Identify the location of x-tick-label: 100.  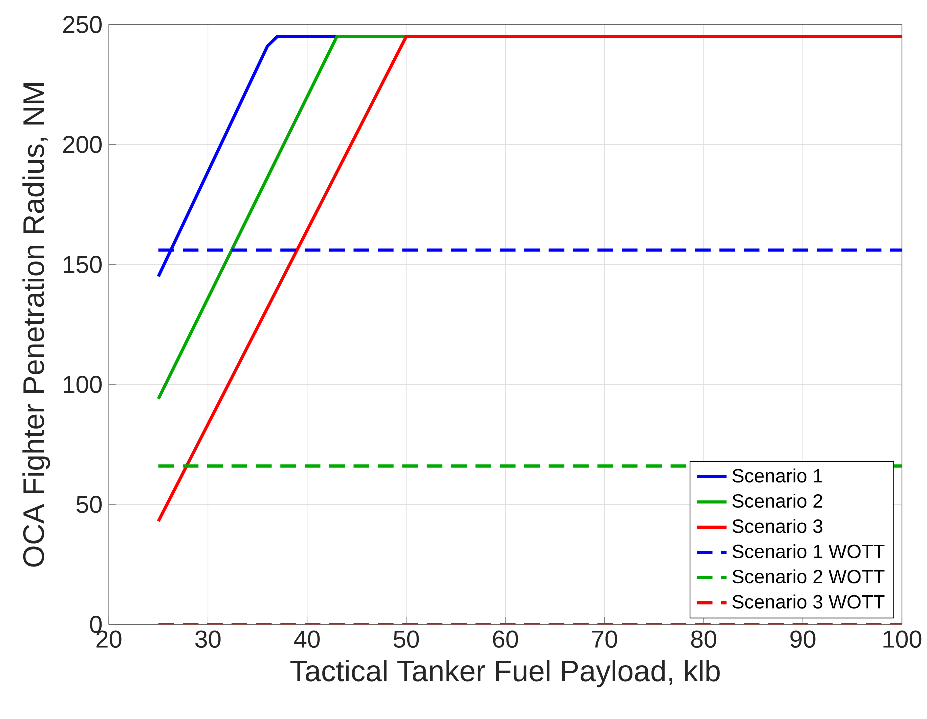
(903, 639).